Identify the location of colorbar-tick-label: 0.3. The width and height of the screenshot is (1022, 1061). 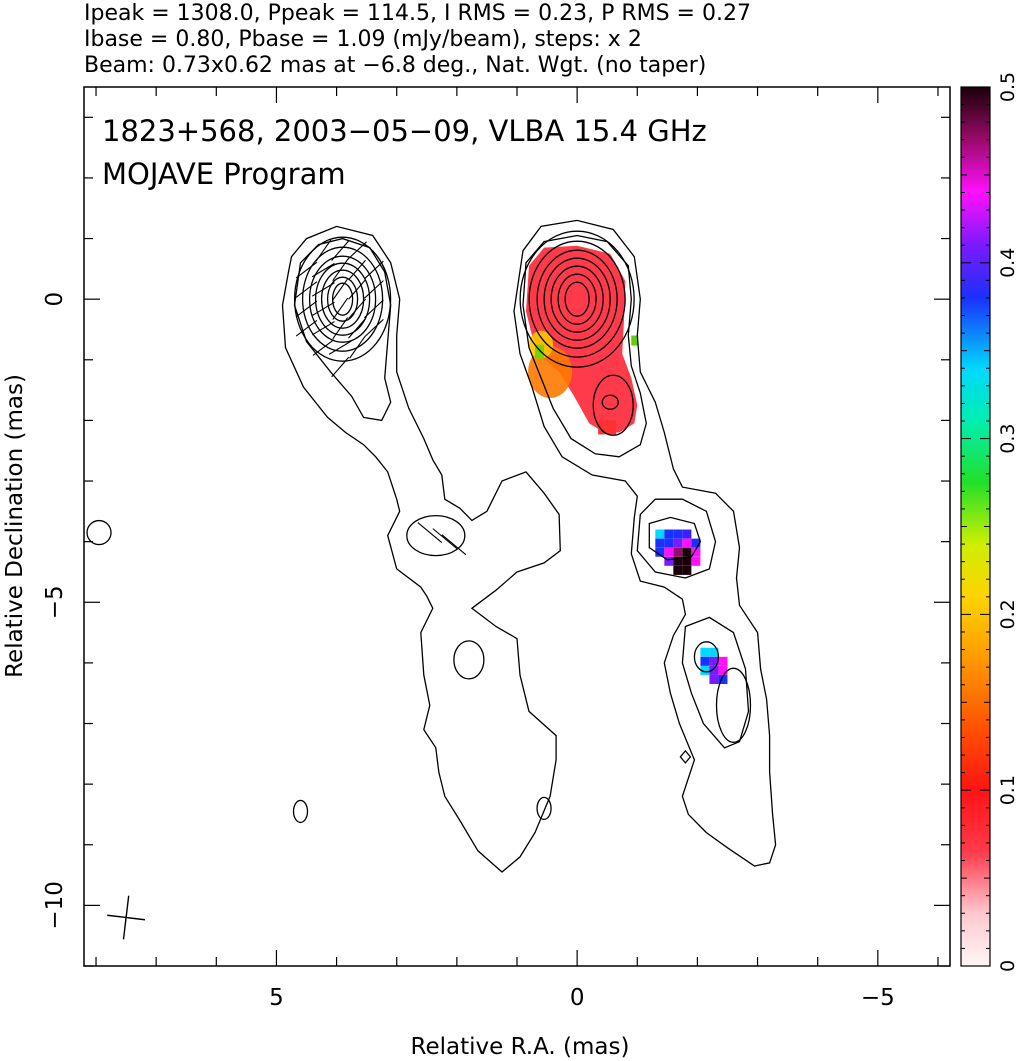
(1008, 438).